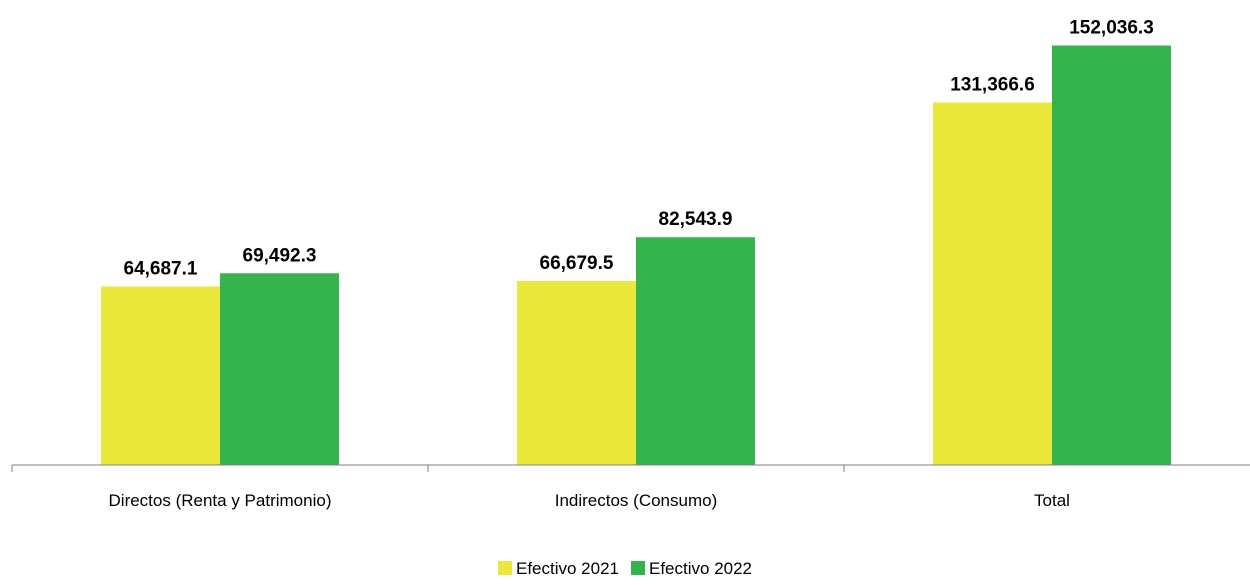 Image resolution: width=1250 pixels, height=585 pixels. What do you see at coordinates (695, 351) in the screenshot?
I see `bar-efectivo-2022-indirectos-consumo` at bounding box center [695, 351].